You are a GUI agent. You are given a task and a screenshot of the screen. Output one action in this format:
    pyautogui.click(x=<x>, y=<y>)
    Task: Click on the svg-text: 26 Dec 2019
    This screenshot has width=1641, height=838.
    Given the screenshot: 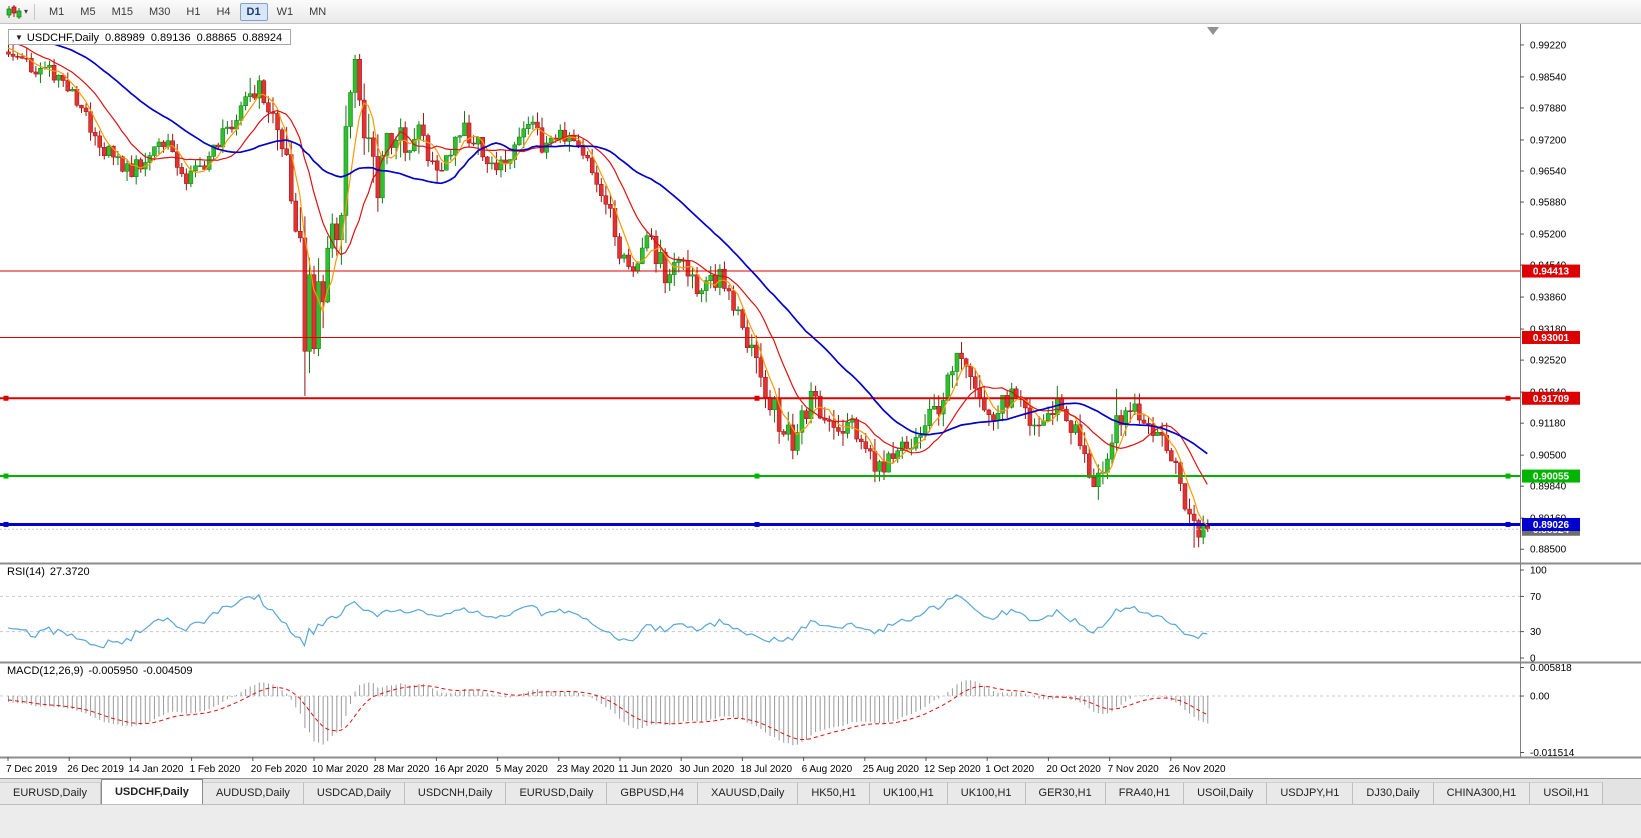 What is the action you would take?
    pyautogui.click(x=95, y=769)
    